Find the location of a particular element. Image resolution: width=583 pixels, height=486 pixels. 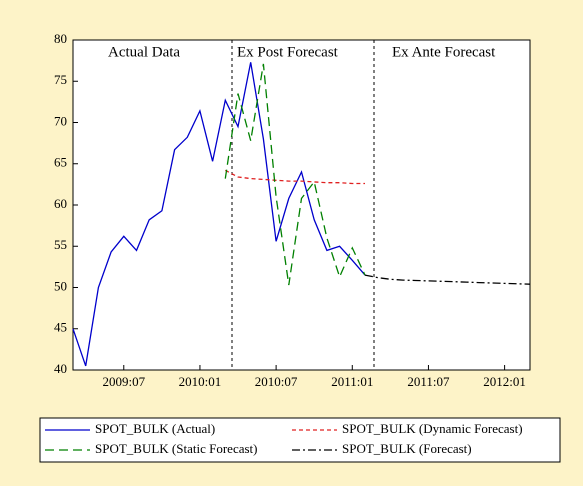

x-tick-label: 2010:01 is located at coordinates (200, 381).